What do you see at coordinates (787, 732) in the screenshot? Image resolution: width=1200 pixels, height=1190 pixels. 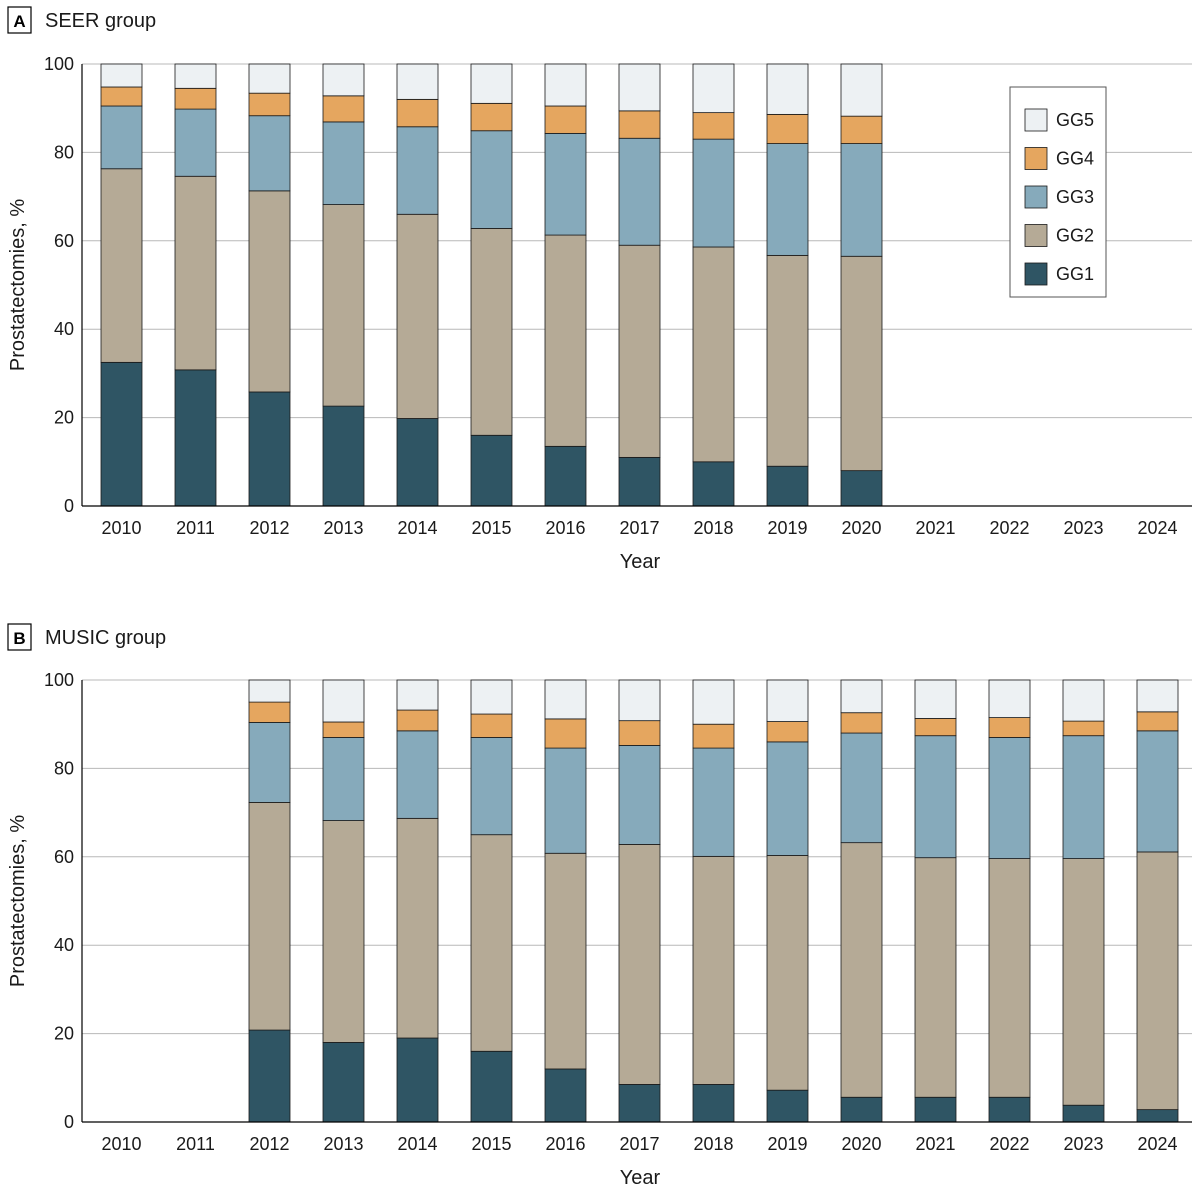 I see `bar-segment-gg4-2019` at bounding box center [787, 732].